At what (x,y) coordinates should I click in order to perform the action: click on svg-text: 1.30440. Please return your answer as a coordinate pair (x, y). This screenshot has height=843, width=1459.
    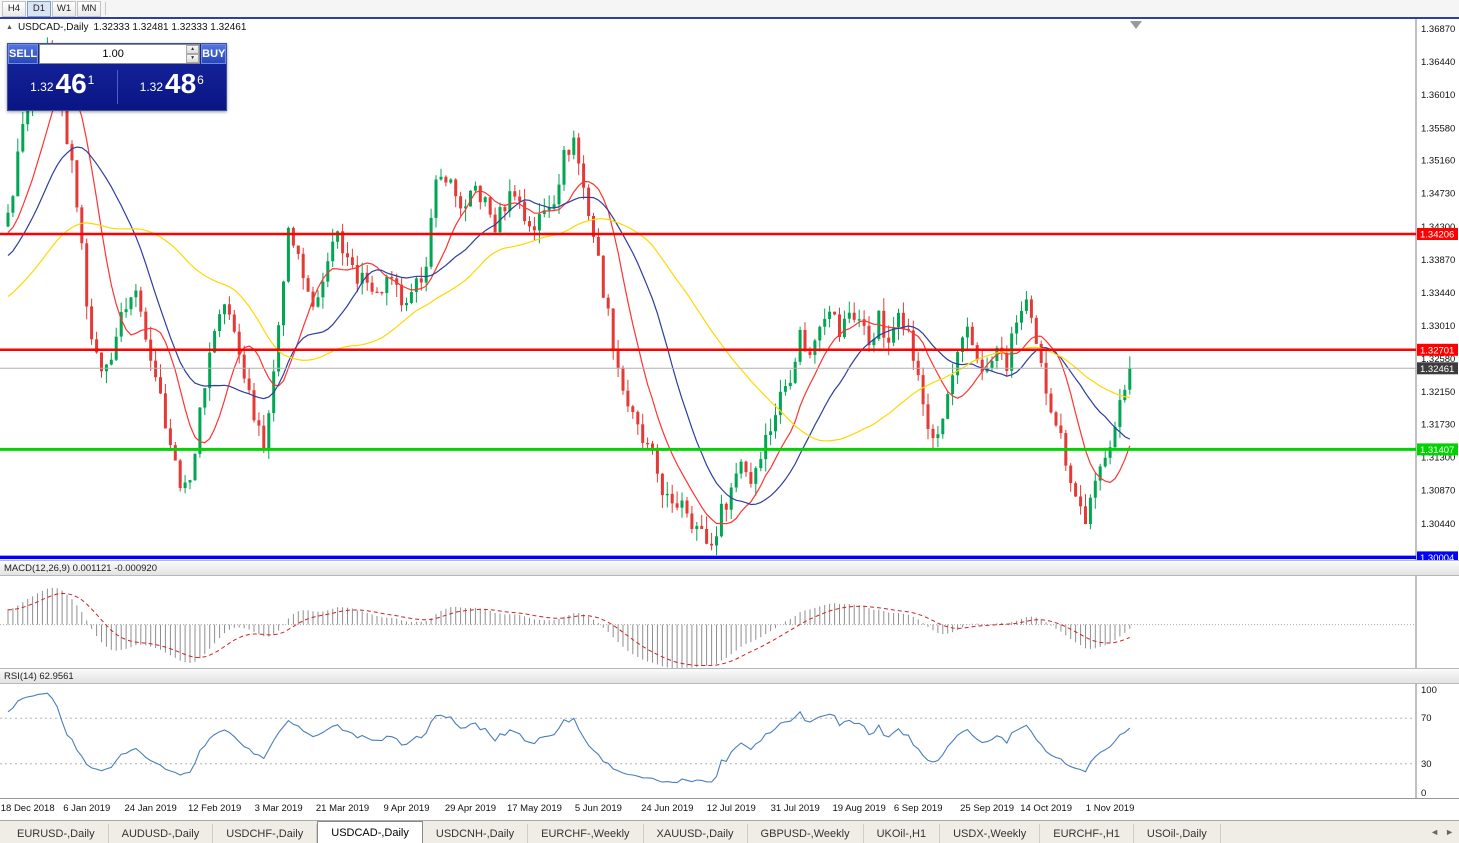
    Looking at the image, I should click on (1438, 524).